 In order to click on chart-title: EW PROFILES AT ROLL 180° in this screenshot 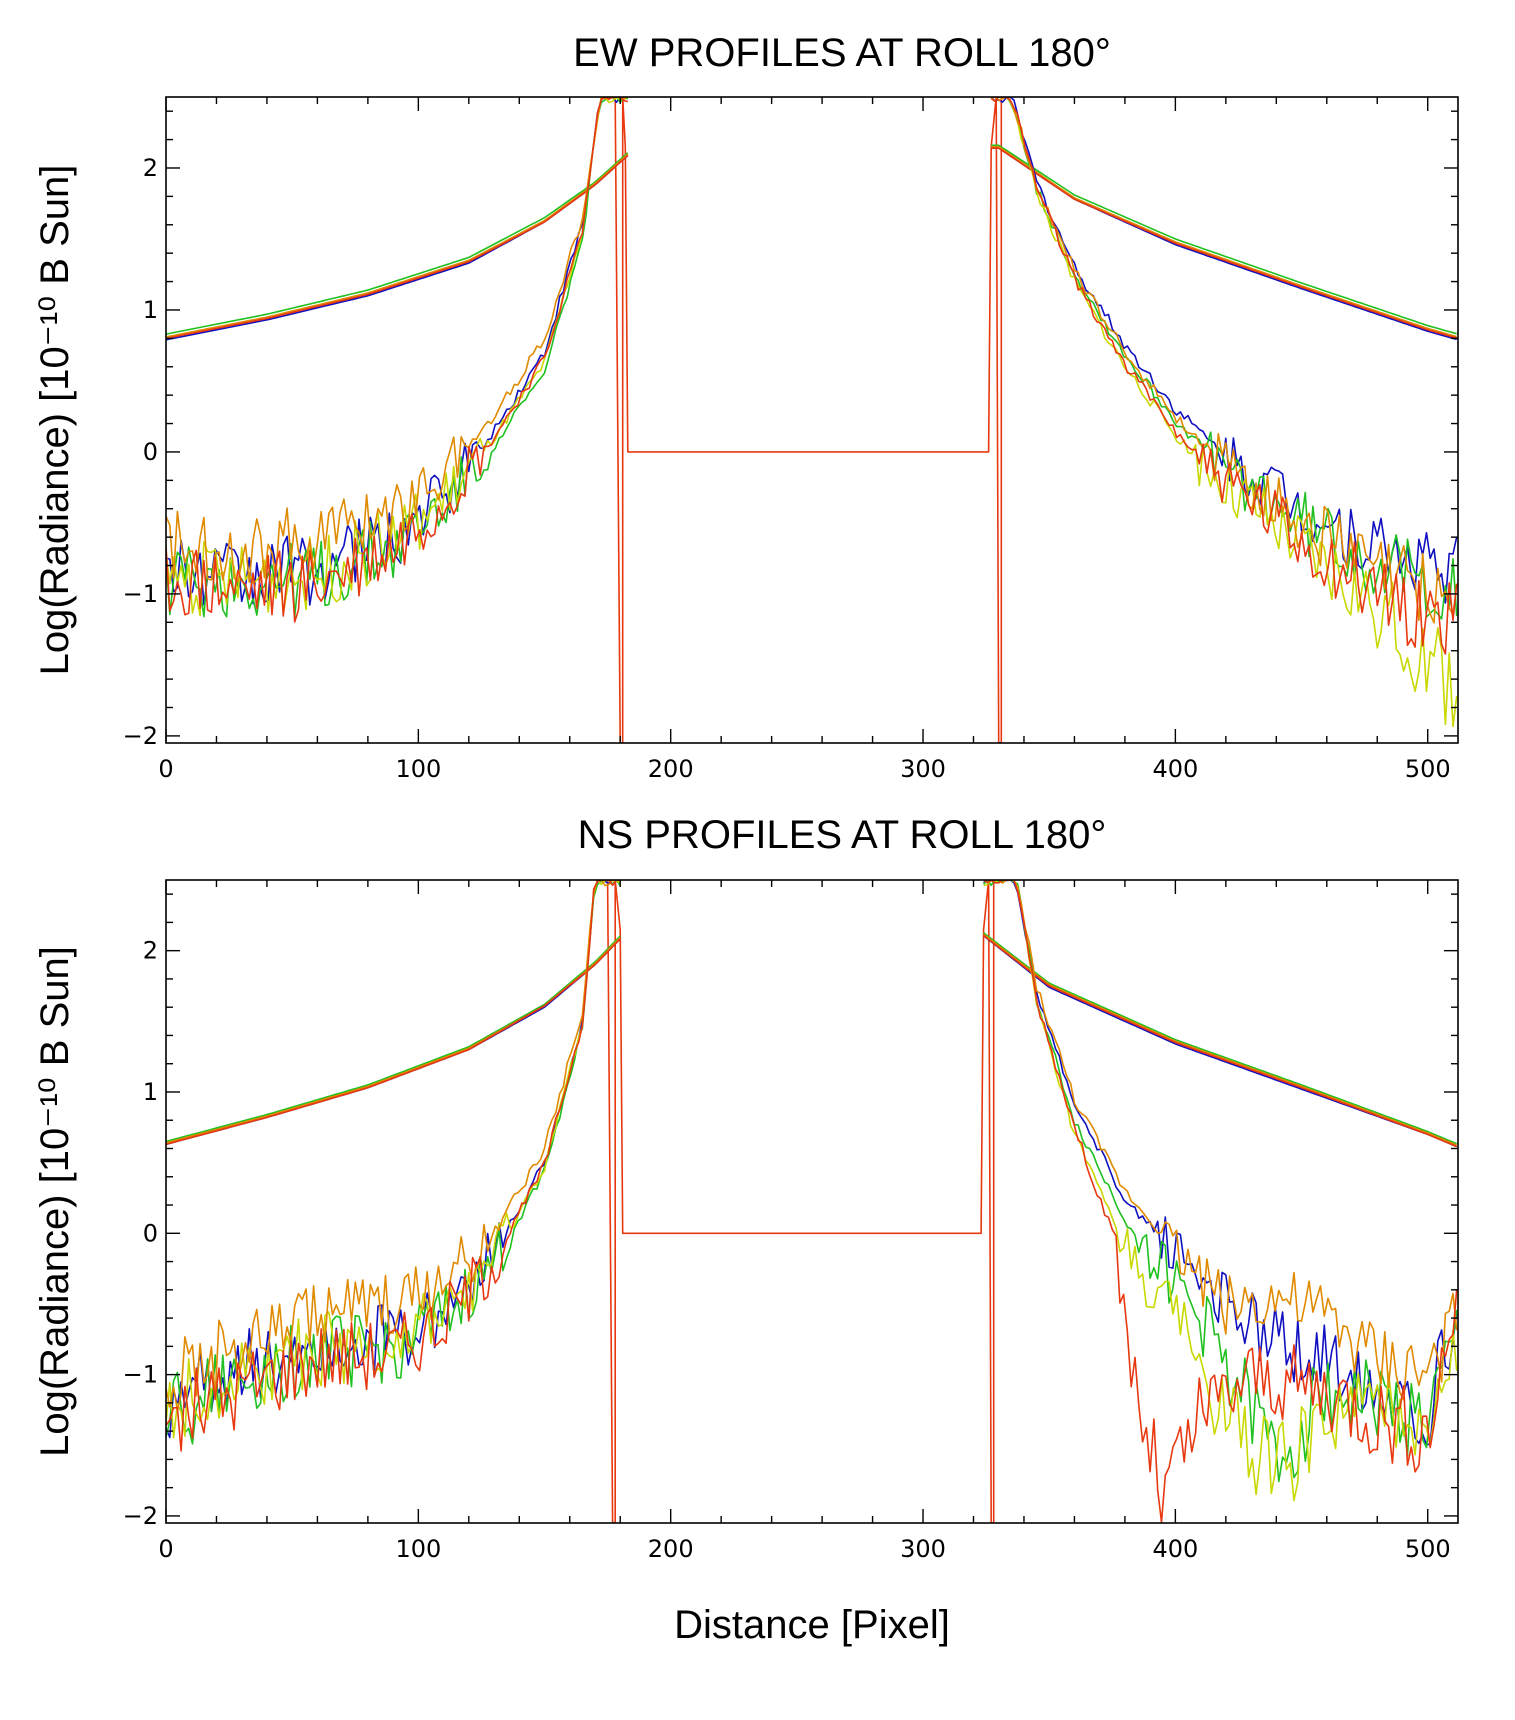, I will do `click(842, 53)`.